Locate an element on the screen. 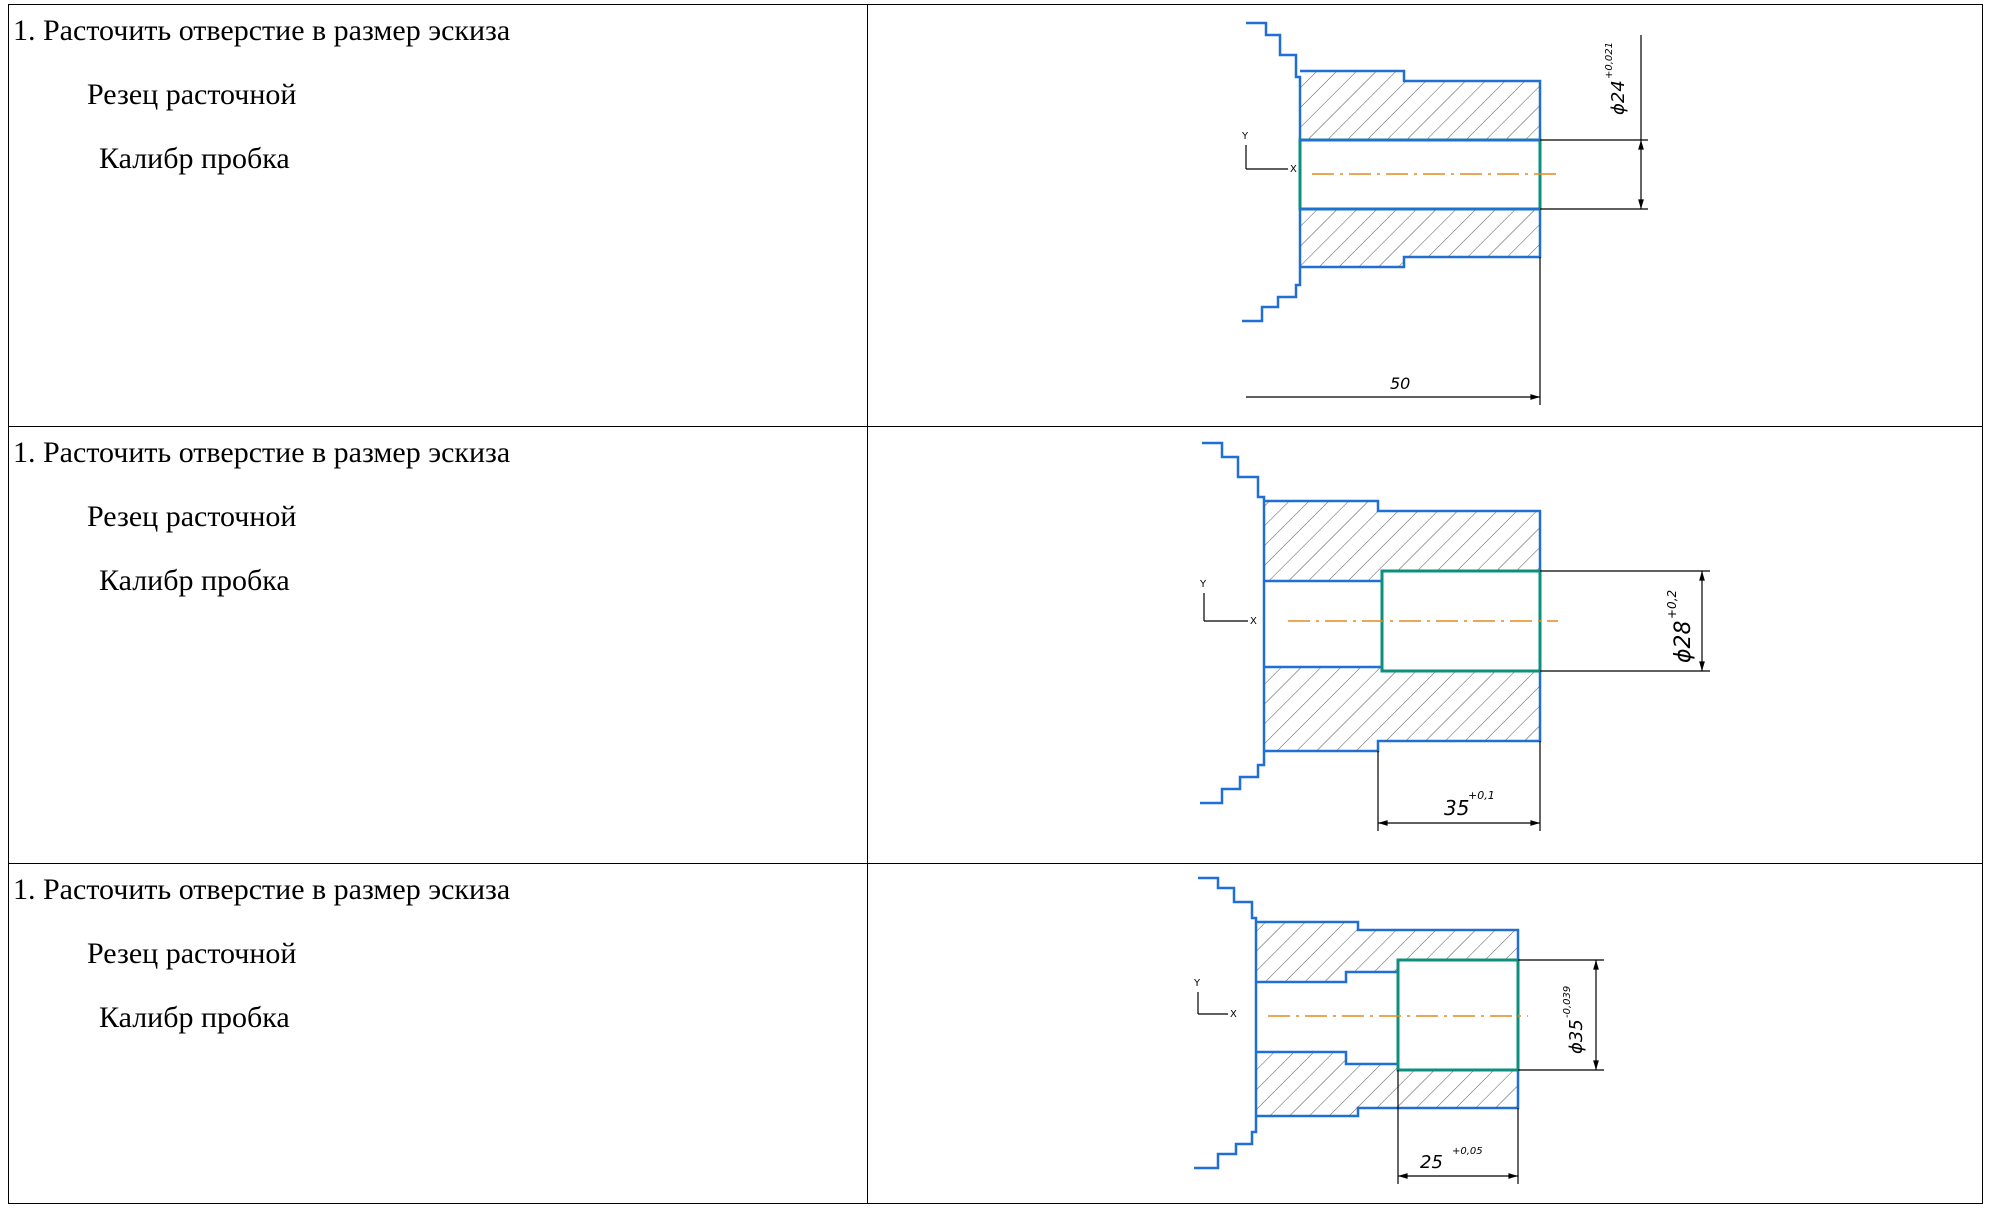  length-tolerance: +0,05 is located at coordinates (1467, 1151).